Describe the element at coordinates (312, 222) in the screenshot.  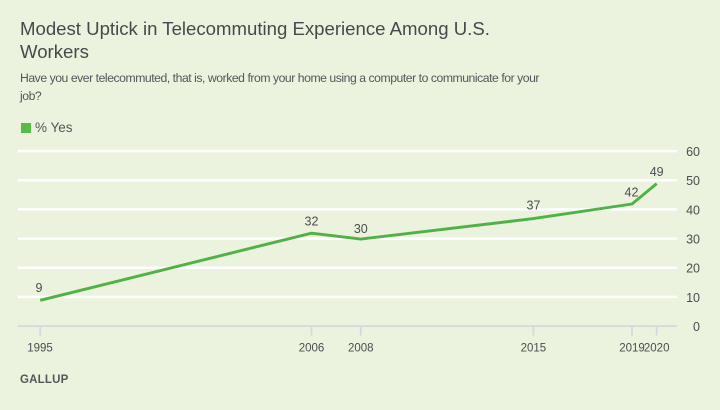
I see `svg-text: 32` at that location.